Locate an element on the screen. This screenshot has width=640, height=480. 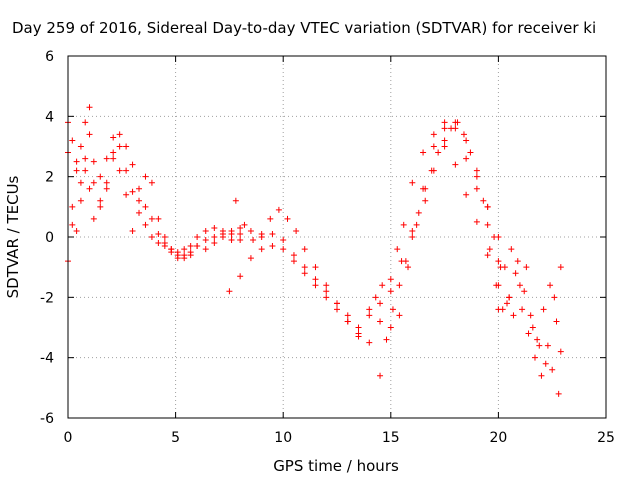
y-tick-label: 4 is located at coordinates (49, 117).